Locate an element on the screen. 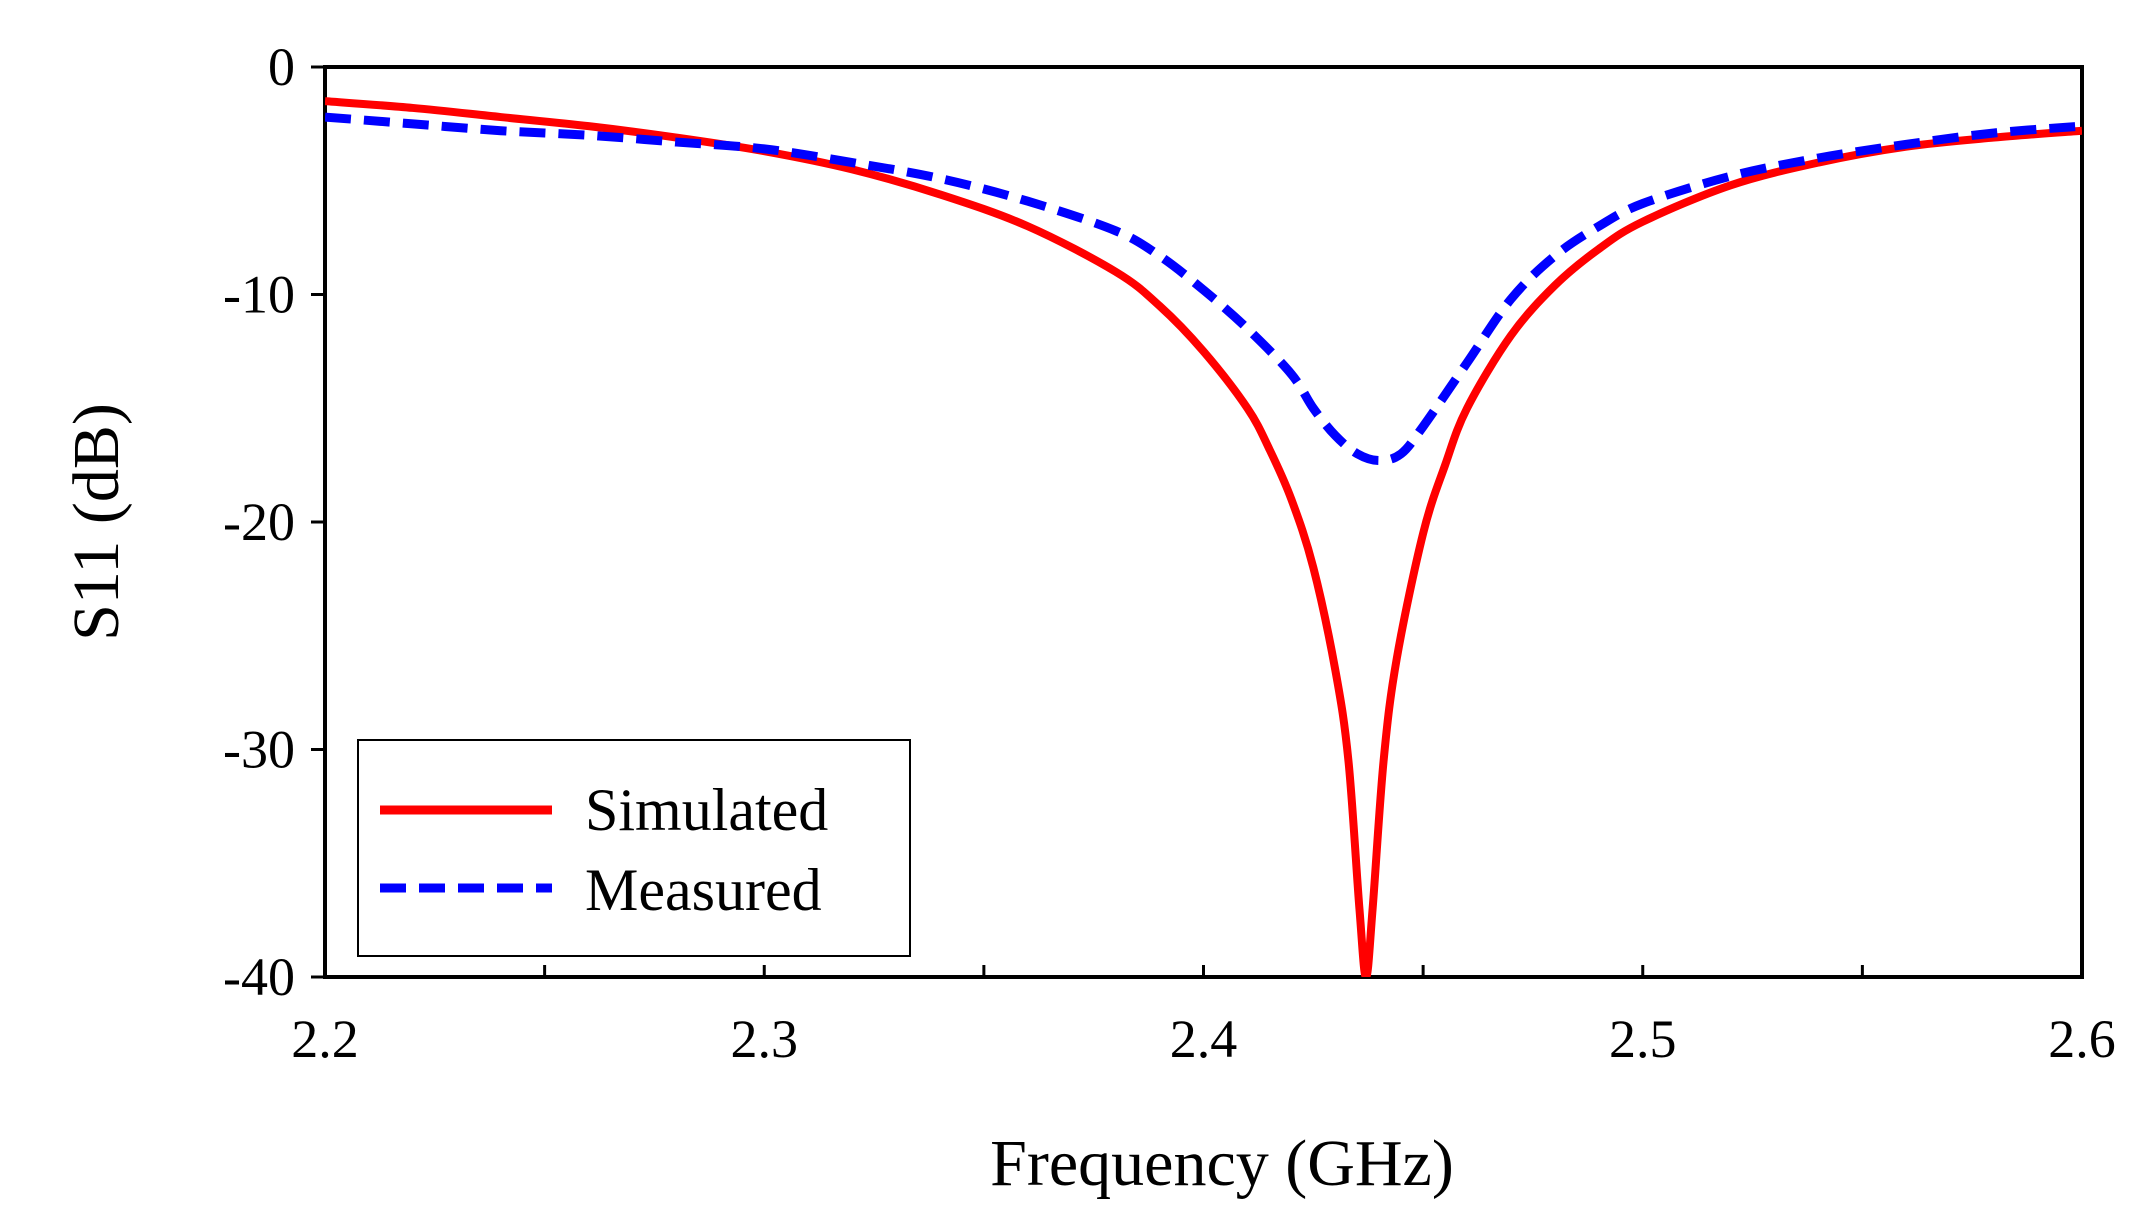 This screenshot has width=2142, height=1222. y-tick-label: -10 is located at coordinates (259, 295).